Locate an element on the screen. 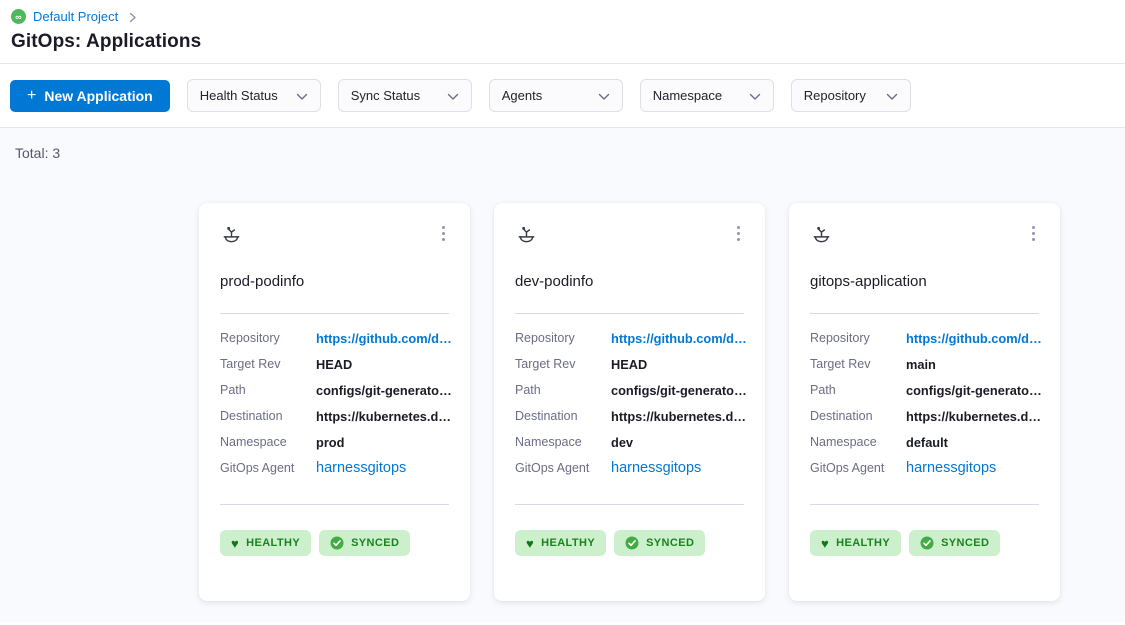 This screenshot has height=625, width=1125. detail-row: Target Rev main is located at coordinates (924, 364).